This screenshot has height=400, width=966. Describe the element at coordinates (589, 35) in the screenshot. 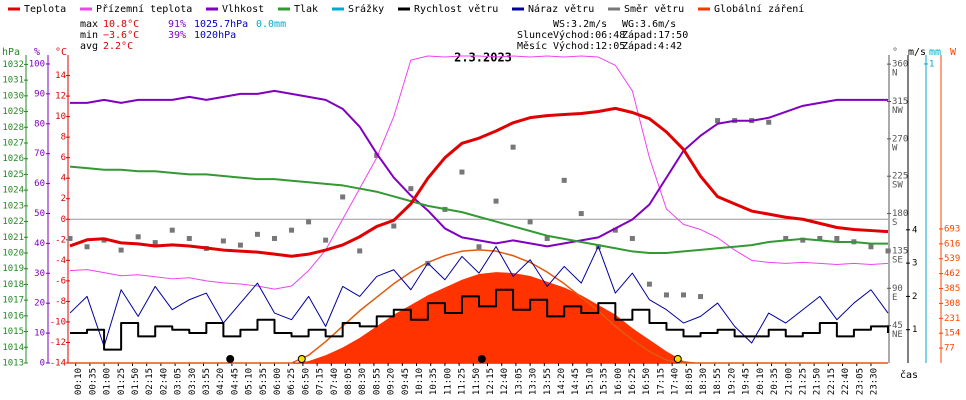

I see `sun-rise: Východ:06:48` at that location.